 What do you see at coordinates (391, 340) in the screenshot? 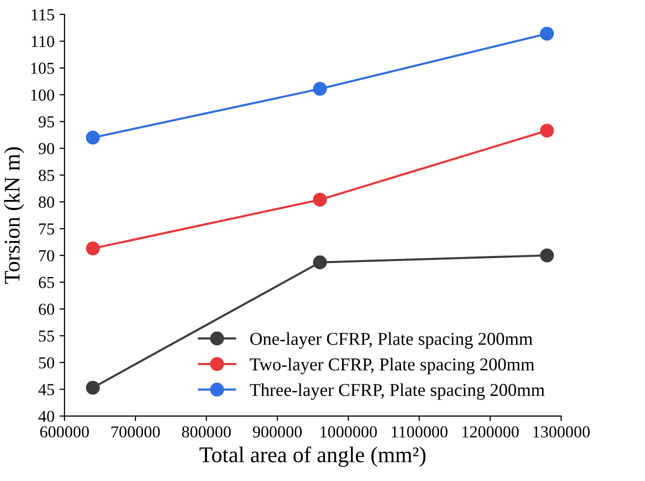
I see `legend-label: One-layer CFRP, Plate spacing 200mm` at bounding box center [391, 340].